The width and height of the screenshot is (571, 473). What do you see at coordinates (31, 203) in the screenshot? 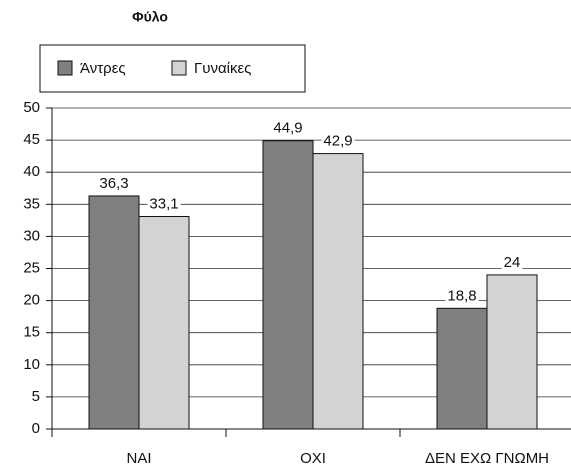
I see `y-tick-label: 35` at bounding box center [31, 203].